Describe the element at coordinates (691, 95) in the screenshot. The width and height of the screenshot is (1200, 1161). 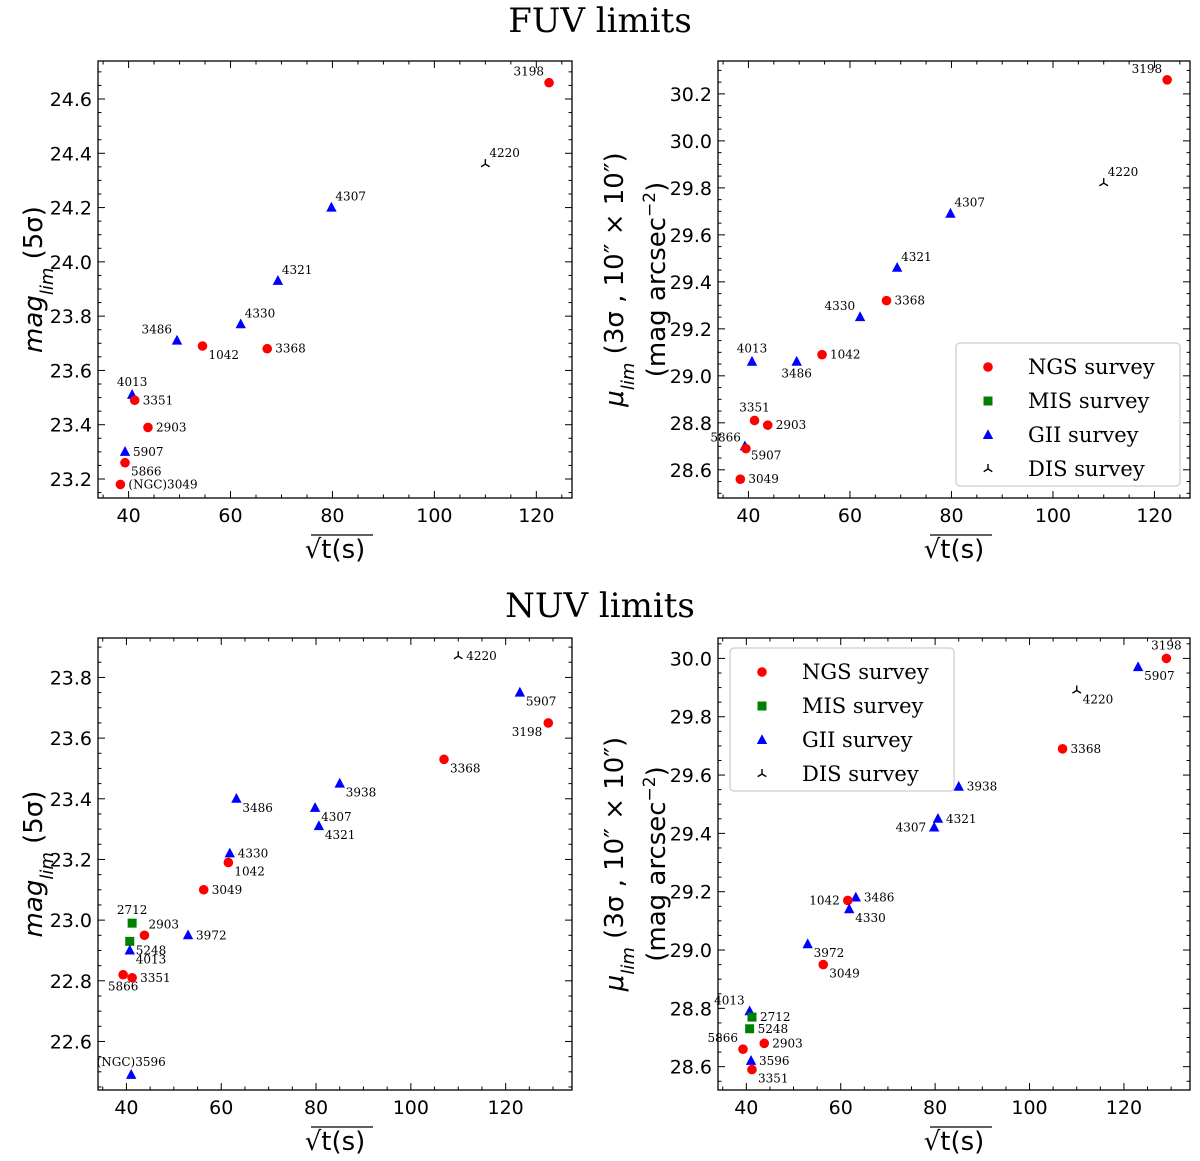
I see `y-tick-label: 30.2` at that location.